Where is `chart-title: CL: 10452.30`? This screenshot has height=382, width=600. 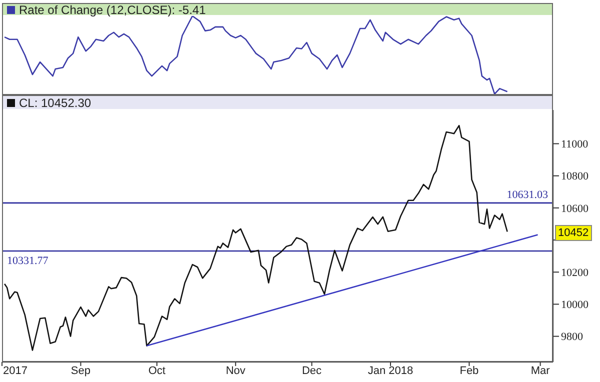 chart-title: CL: 10452.30 is located at coordinates (55, 103).